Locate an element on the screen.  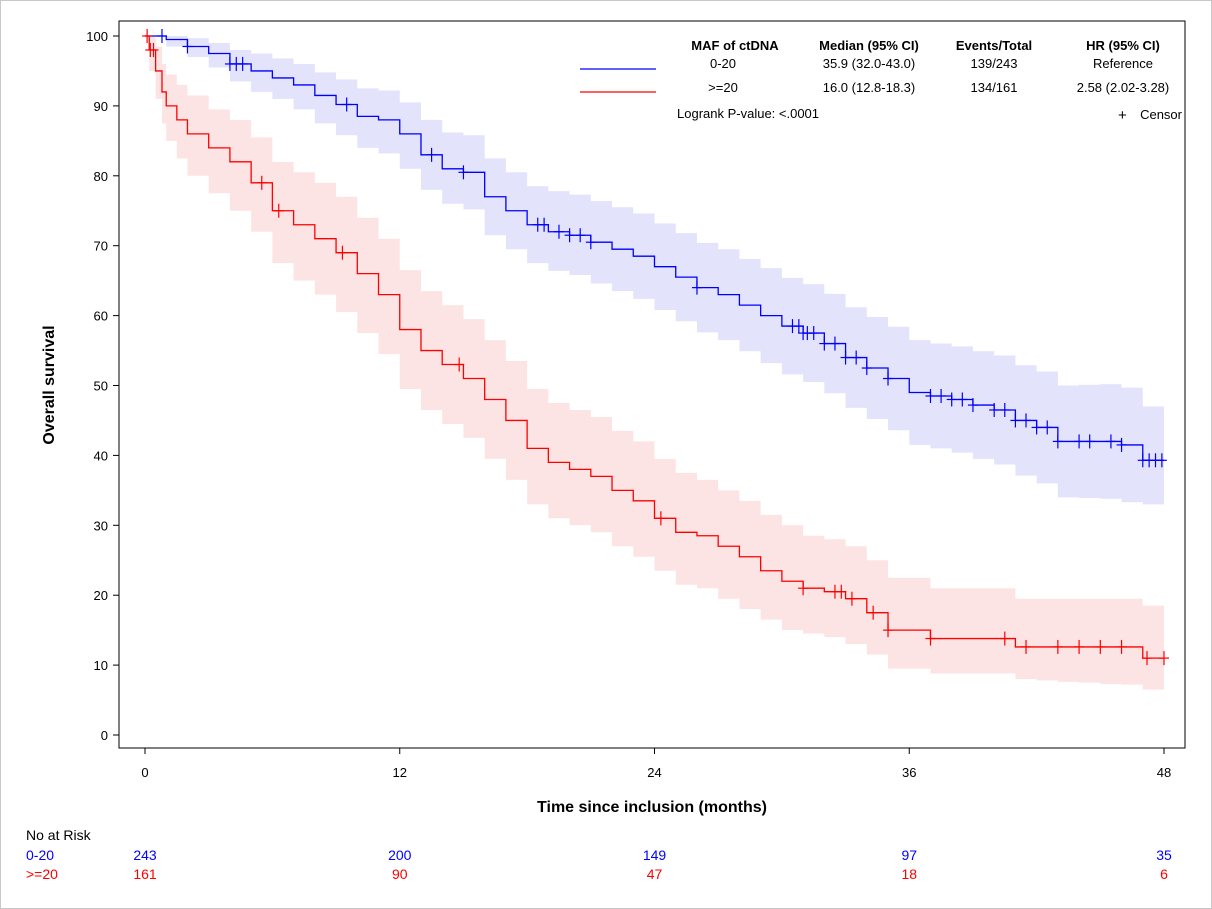
censor-legend-label: Censor is located at coordinates (1161, 114).